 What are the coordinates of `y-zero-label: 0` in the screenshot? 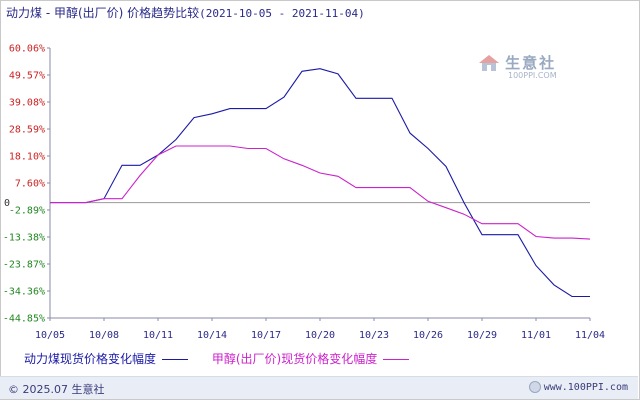 It's located at (7, 203).